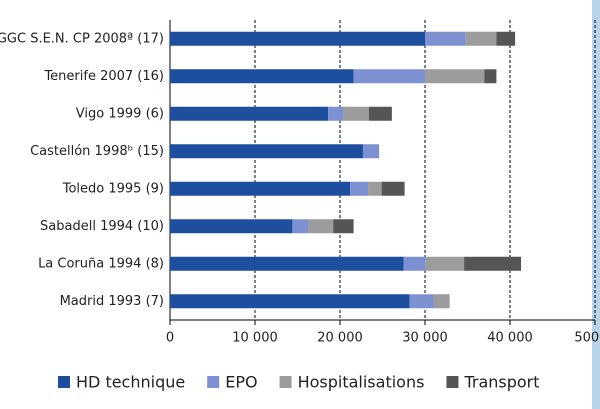 This screenshot has height=409, width=600. I want to click on legend-label: EPO, so click(241, 382).